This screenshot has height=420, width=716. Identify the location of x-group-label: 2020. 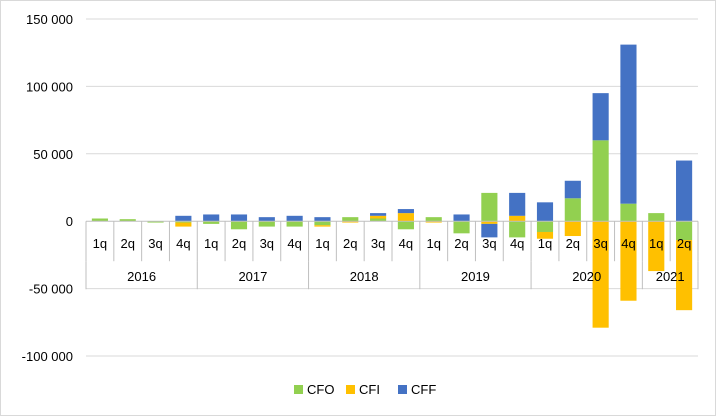
(586, 276).